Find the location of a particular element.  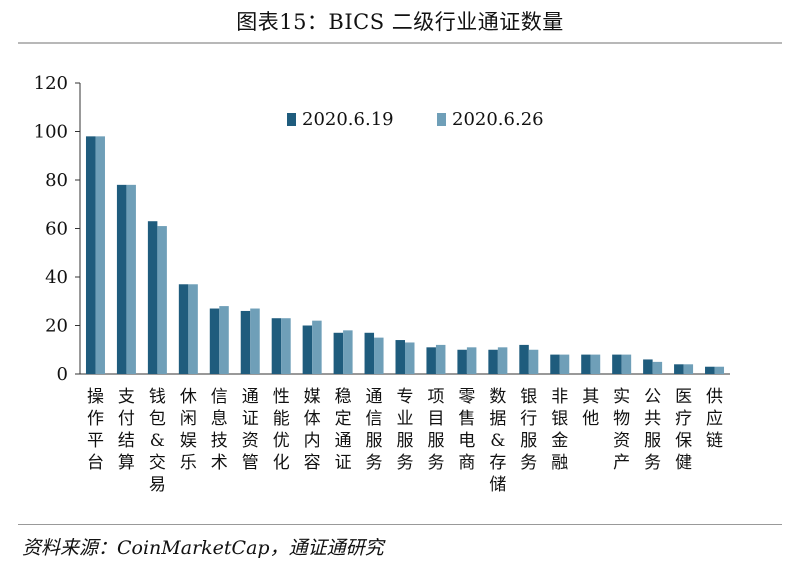

source-divider is located at coordinates (400, 524).